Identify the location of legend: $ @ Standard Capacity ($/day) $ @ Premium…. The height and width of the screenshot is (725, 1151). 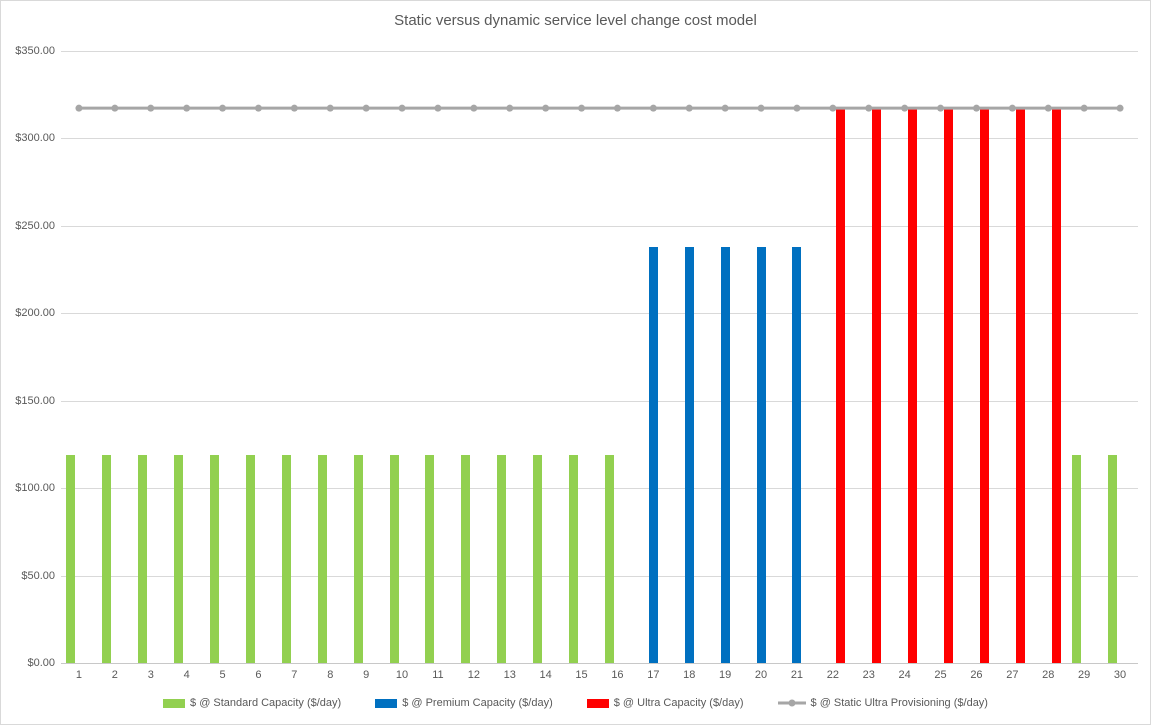
(575, 703).